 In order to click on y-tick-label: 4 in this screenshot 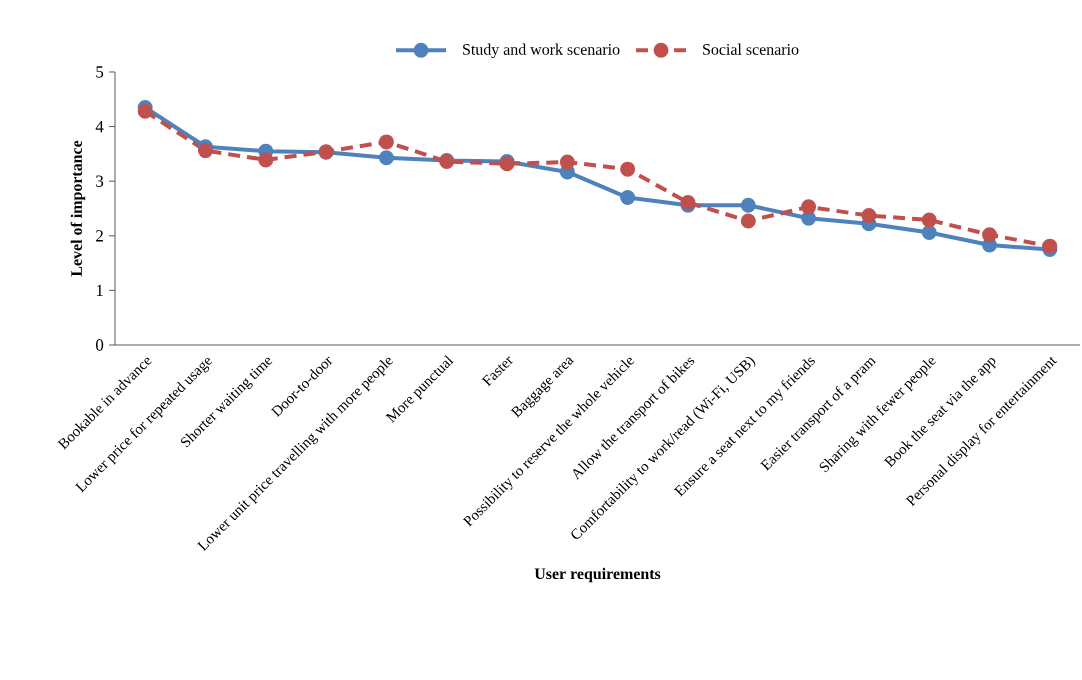, I will do `click(99, 127)`.